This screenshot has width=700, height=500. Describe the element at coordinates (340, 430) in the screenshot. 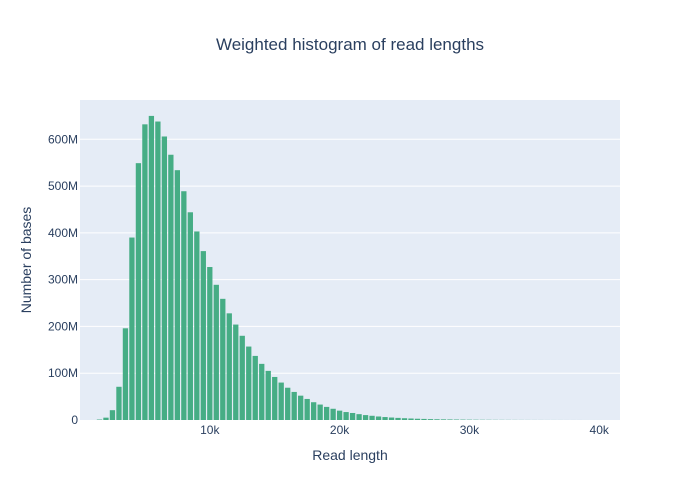

I see `x-tick-label: 20k` at that location.